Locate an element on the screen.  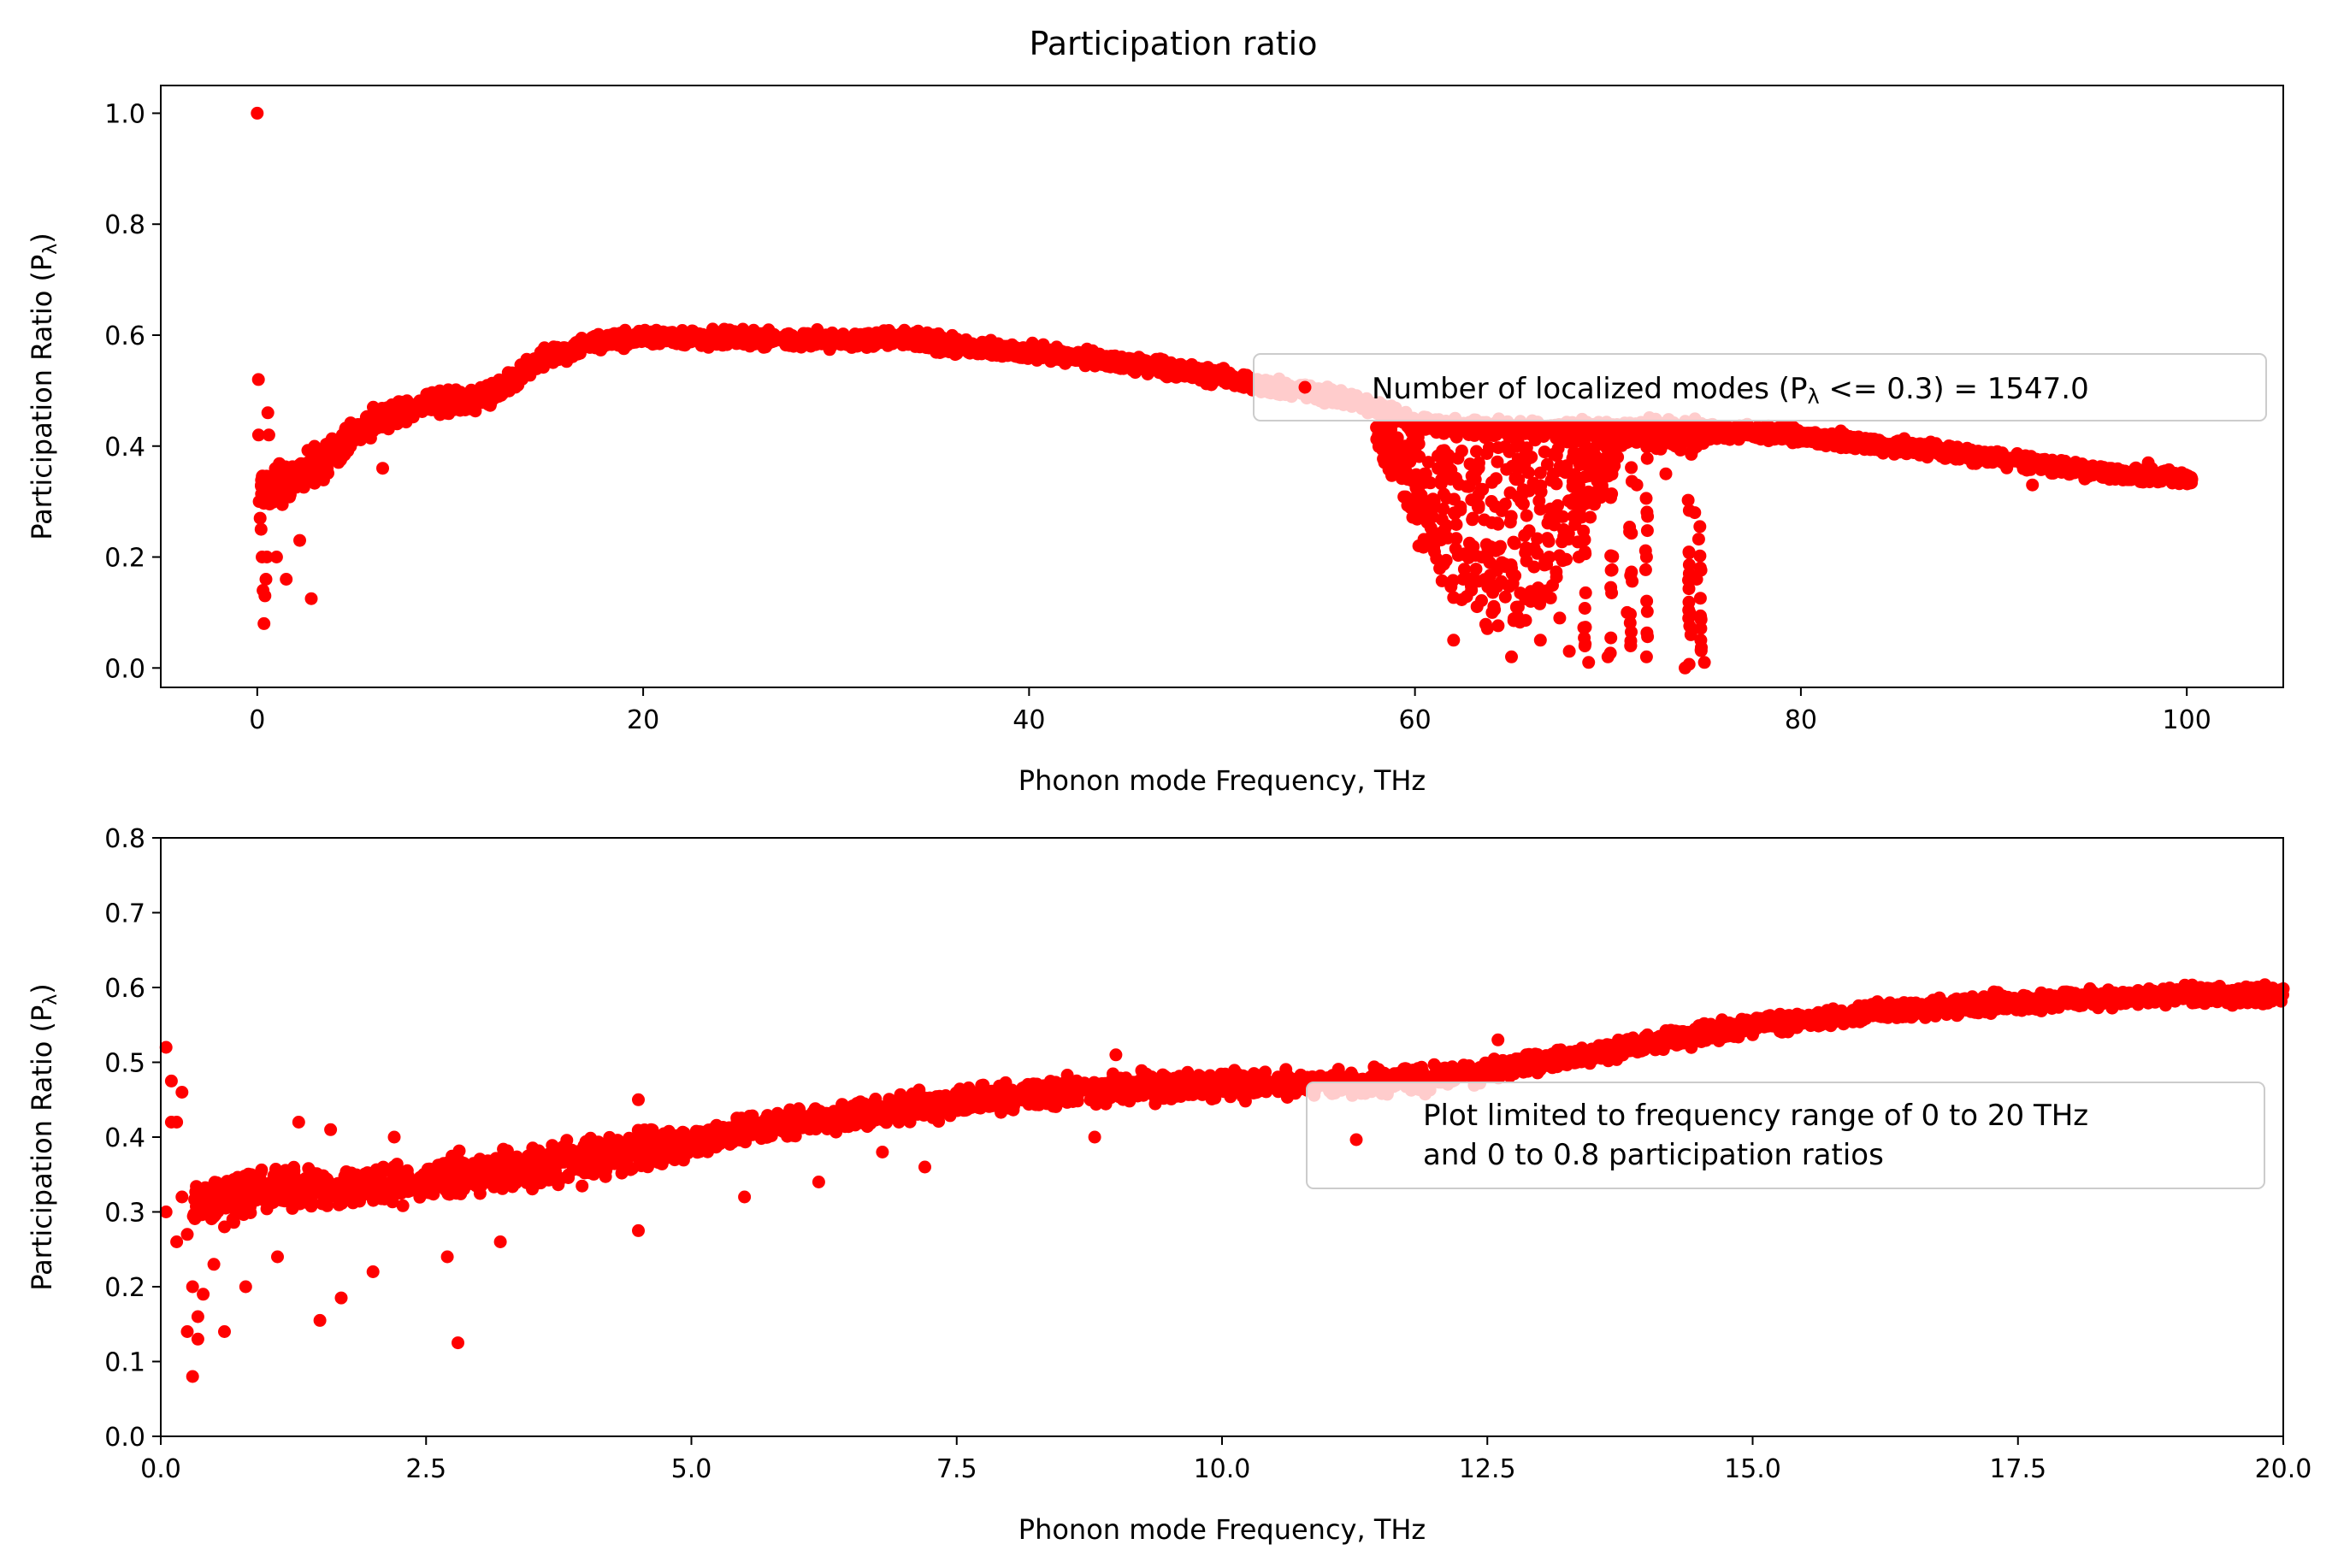
top-chart-ytick-label: 0.4 is located at coordinates (124, 448).